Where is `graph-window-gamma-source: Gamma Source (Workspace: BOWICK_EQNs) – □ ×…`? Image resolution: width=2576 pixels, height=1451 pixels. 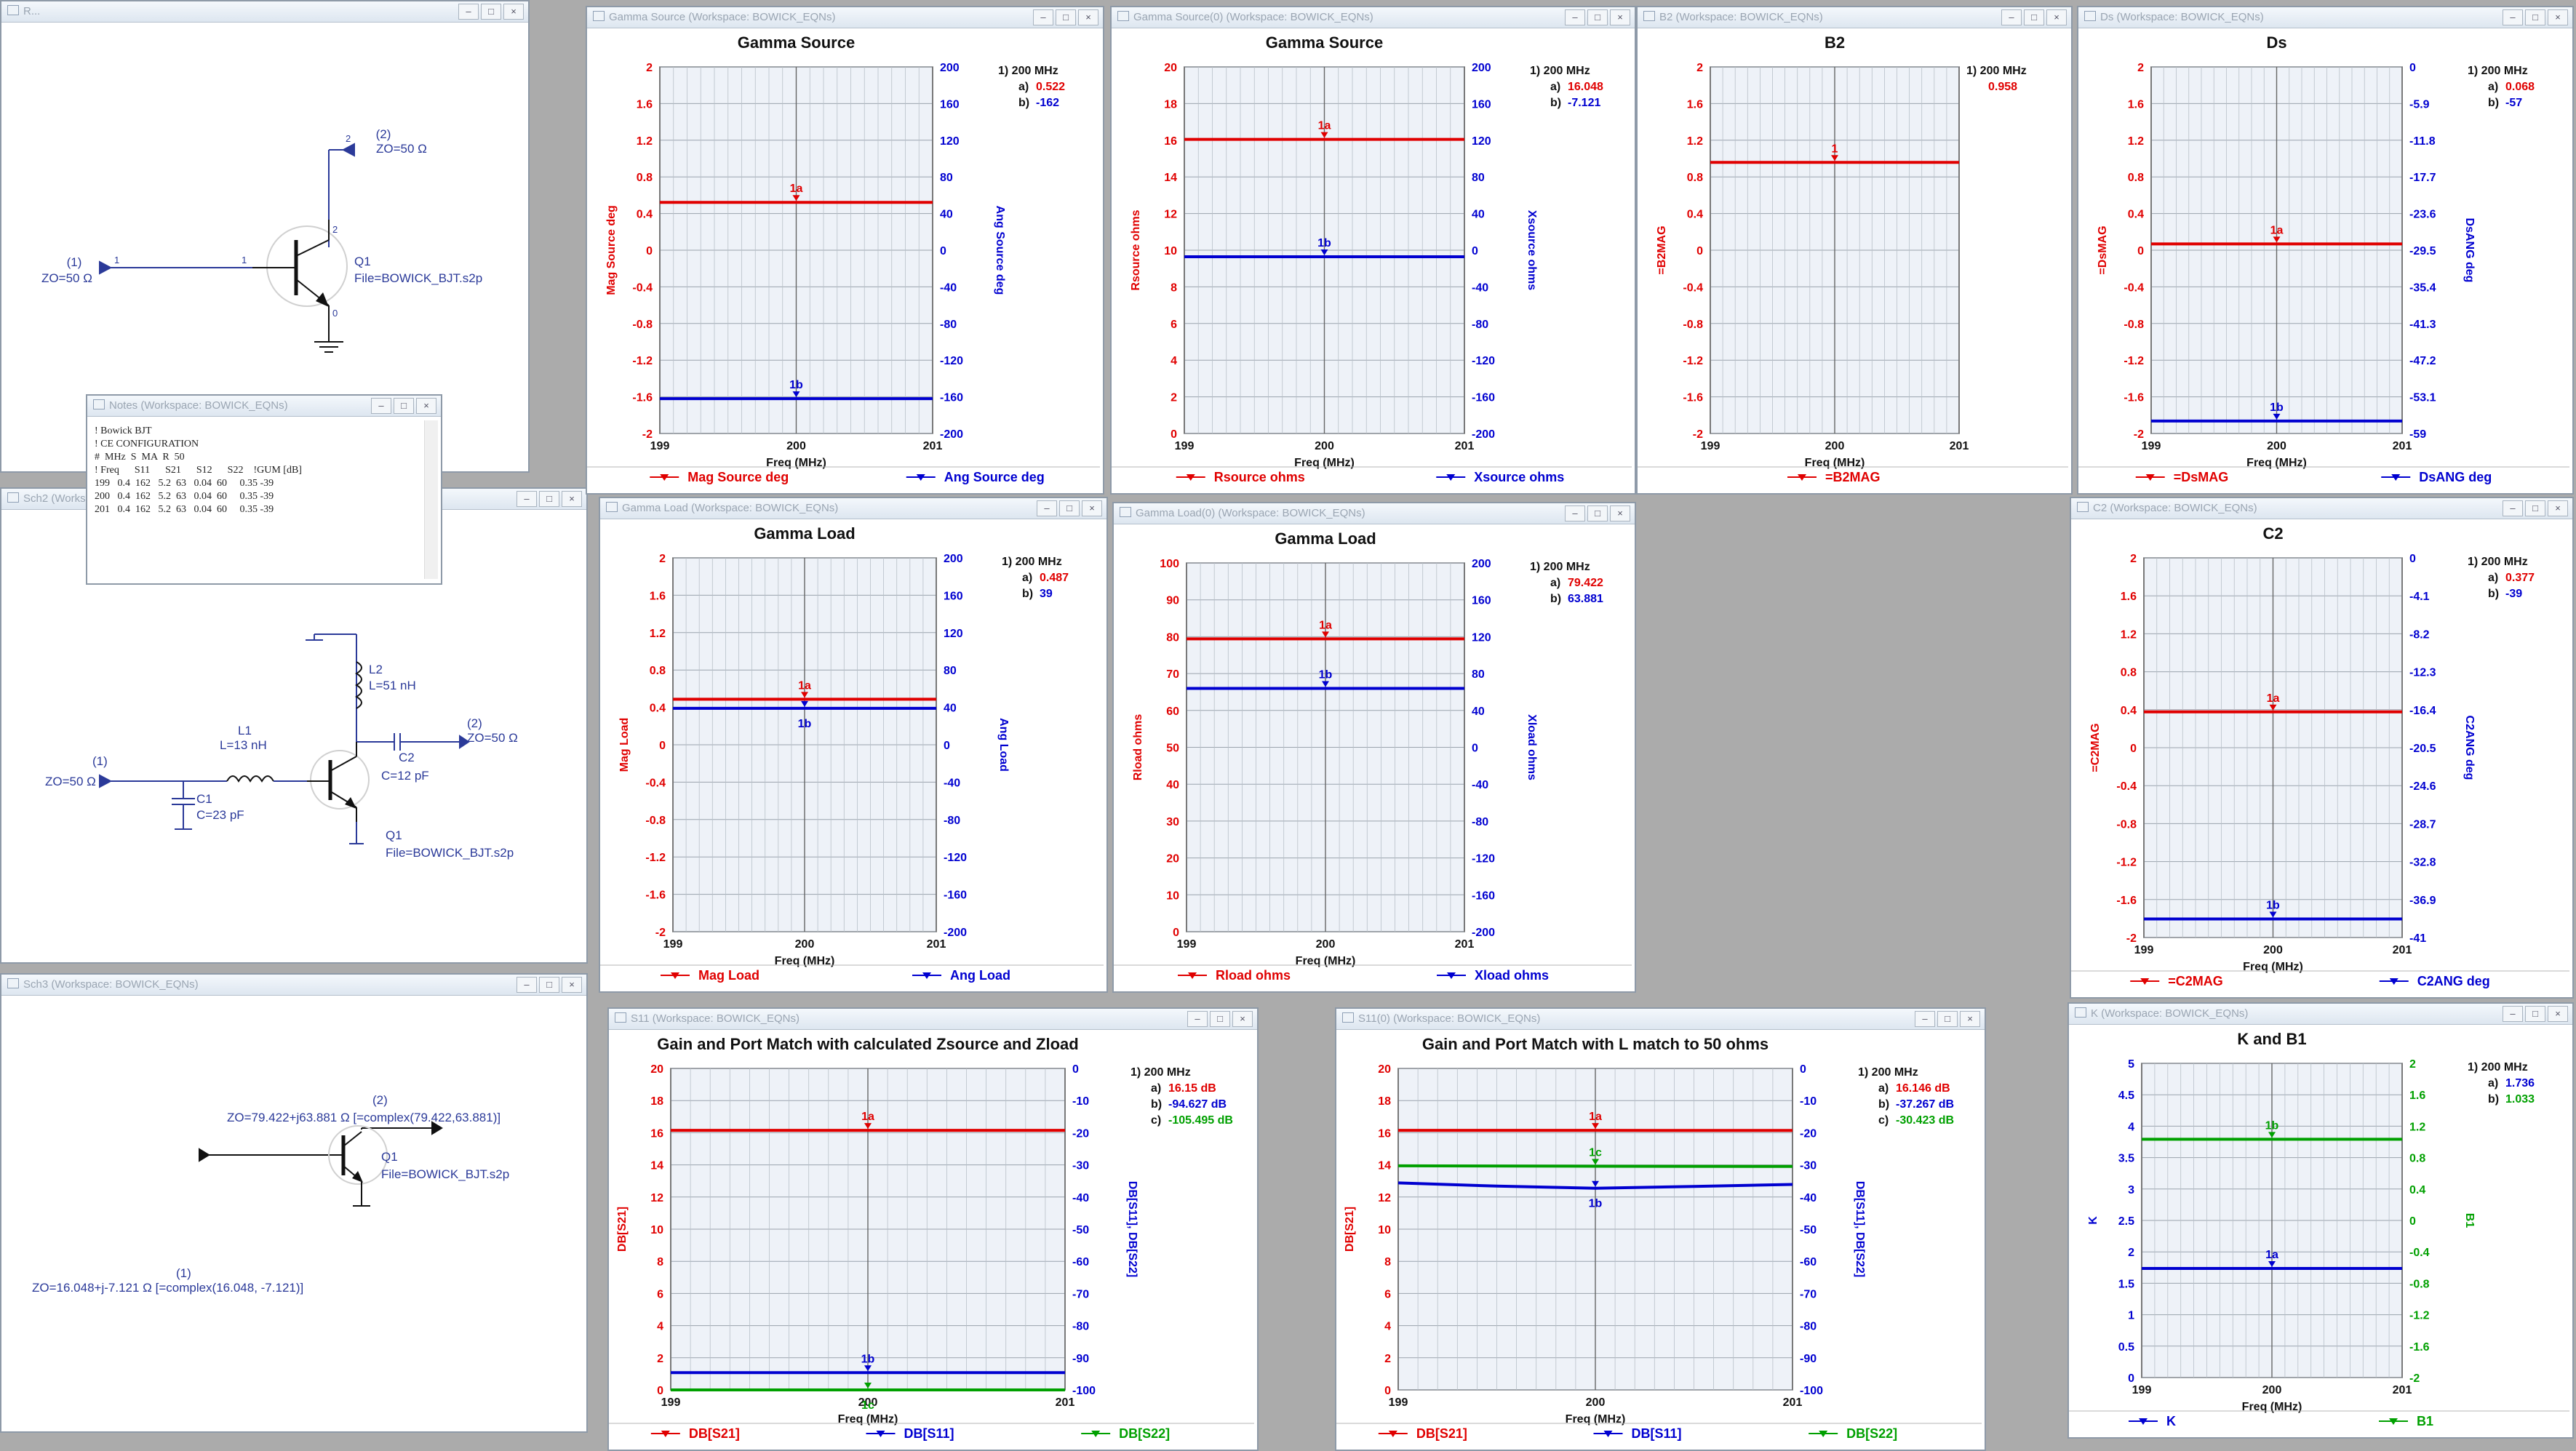 graph-window-gamma-source: Gamma Source (Workspace: BOWICK_EQNs) – □ ×… is located at coordinates (845, 250).